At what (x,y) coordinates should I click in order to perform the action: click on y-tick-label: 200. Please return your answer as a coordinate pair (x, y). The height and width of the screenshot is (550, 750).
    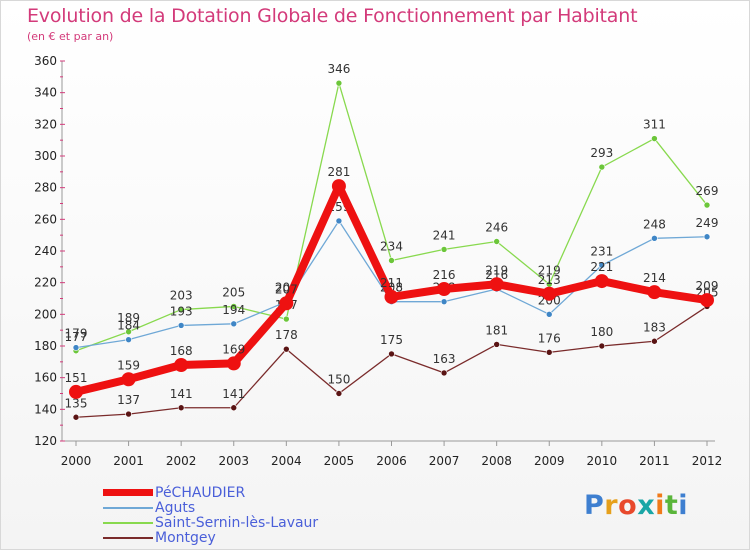
    Looking at the image, I should click on (45, 314).